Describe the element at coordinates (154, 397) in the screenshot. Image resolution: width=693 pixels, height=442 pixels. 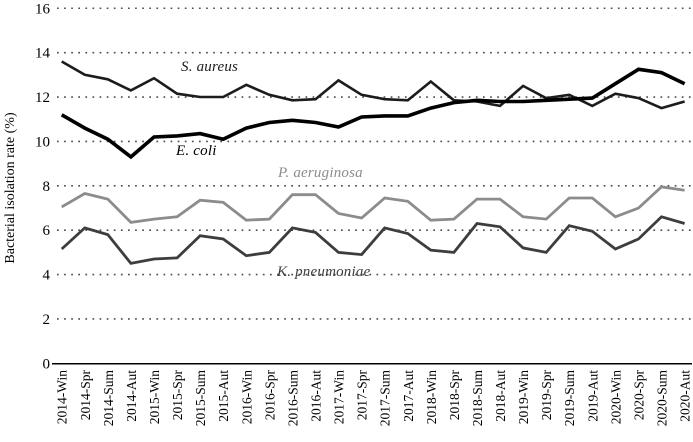
I see `x-tick-label: 2015-Win` at that location.